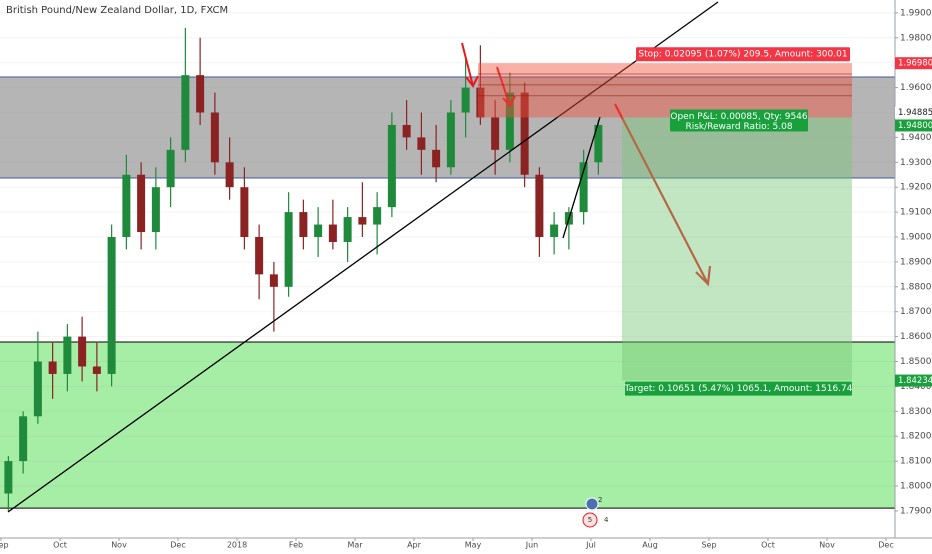 Image resolution: width=932 pixels, height=554 pixels. I want to click on y-tick-label: 1.87000, so click(916, 312).